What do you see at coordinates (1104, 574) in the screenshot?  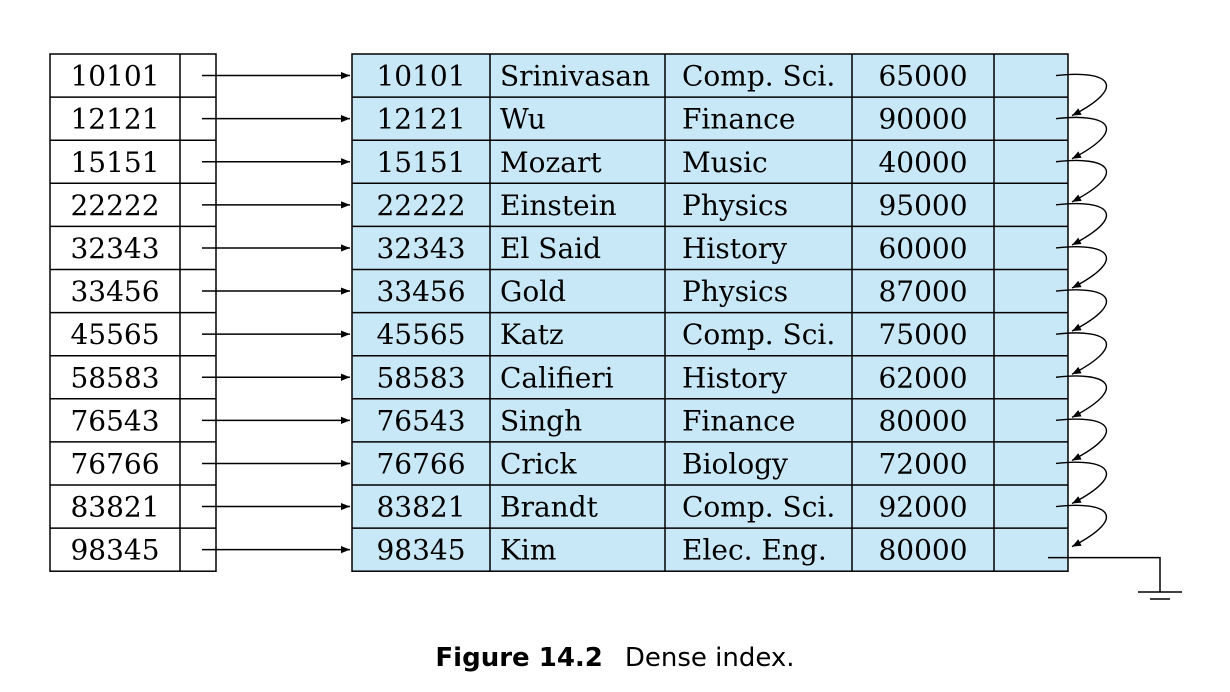 I see `null-pointer-line` at bounding box center [1104, 574].